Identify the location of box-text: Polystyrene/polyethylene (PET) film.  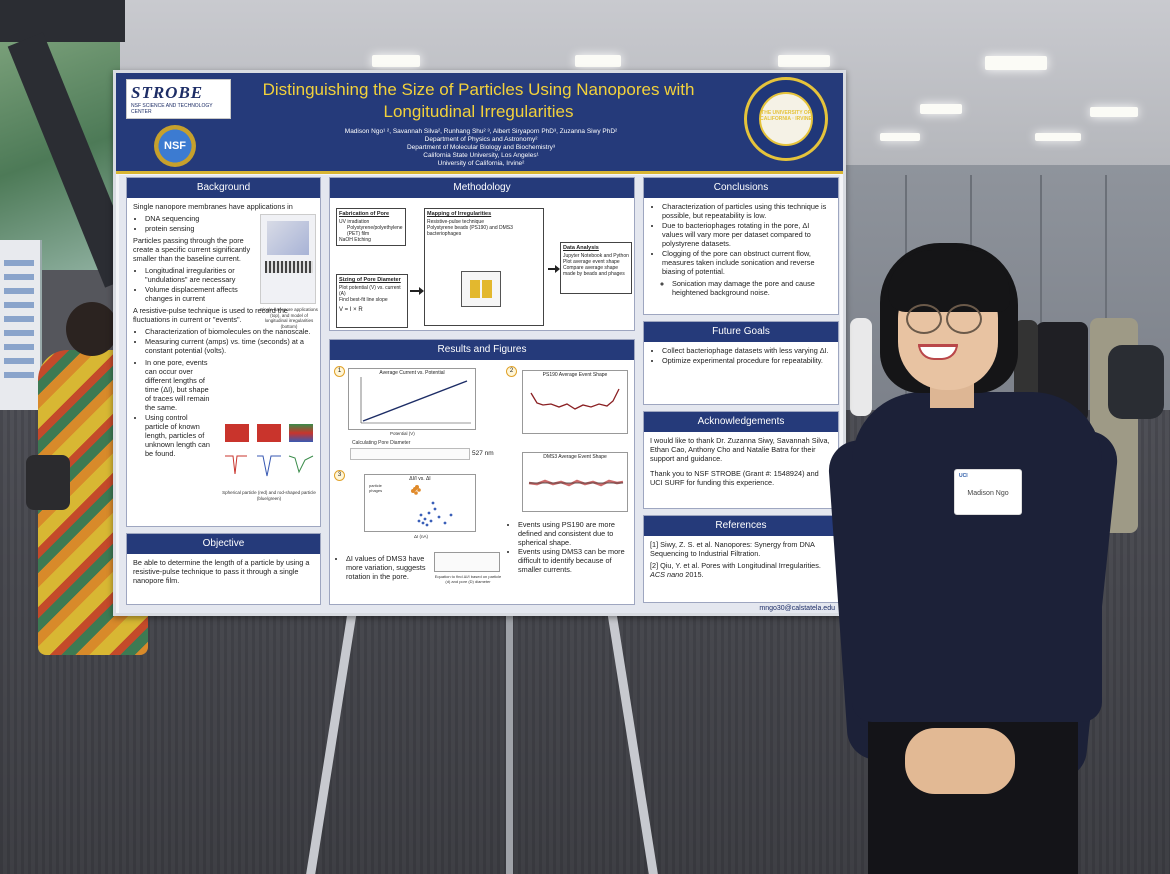
(375, 231).